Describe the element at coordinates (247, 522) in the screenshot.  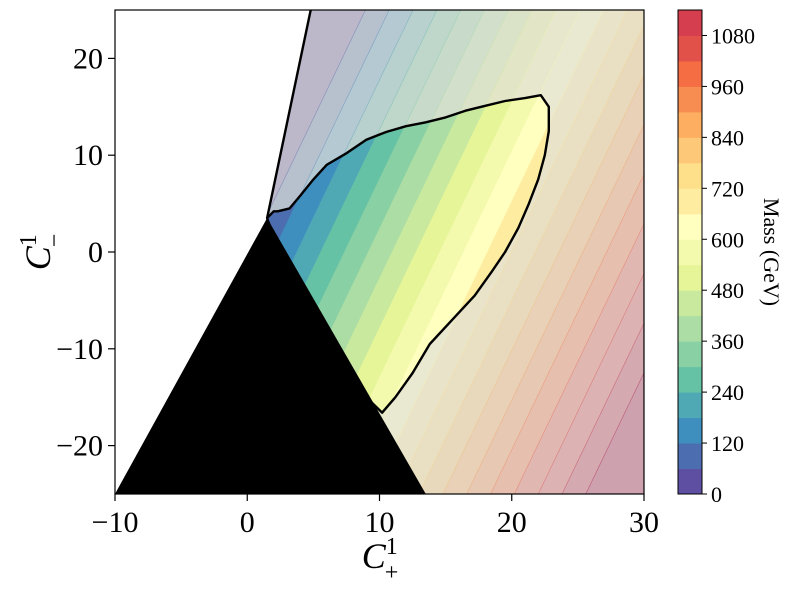
I see `x-tick-label: 0` at that location.